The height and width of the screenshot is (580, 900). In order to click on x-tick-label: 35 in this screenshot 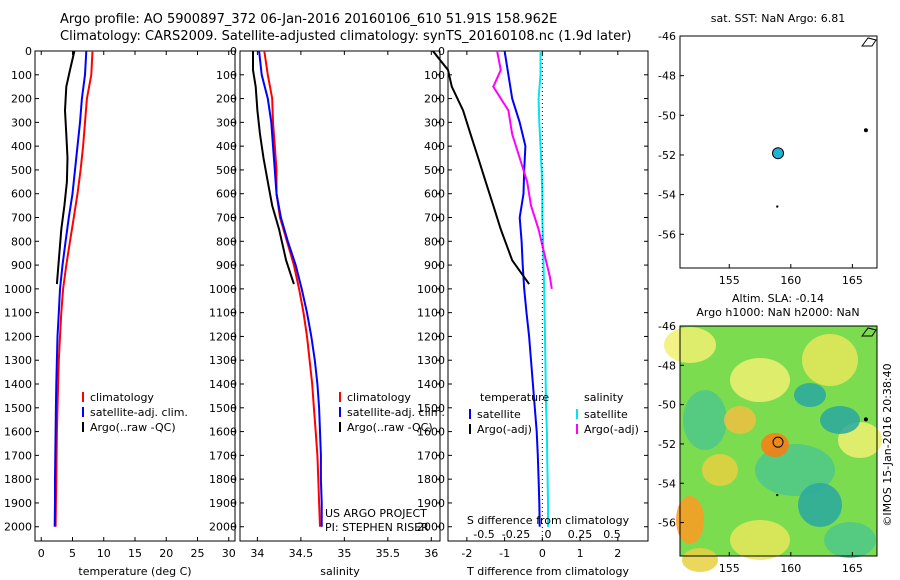, I will do `click(344, 553)`.